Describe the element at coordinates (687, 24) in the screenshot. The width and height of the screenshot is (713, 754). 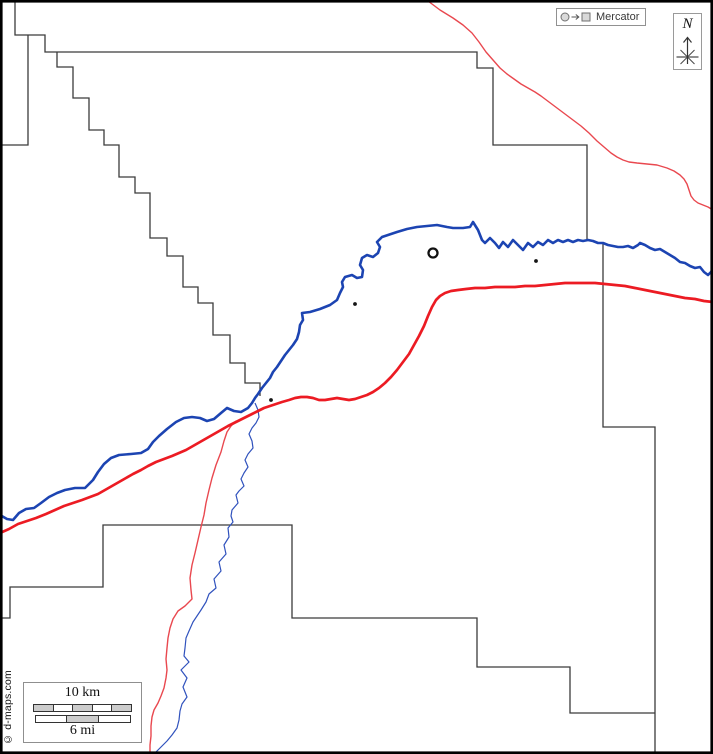
I see `north-label: N` at that location.